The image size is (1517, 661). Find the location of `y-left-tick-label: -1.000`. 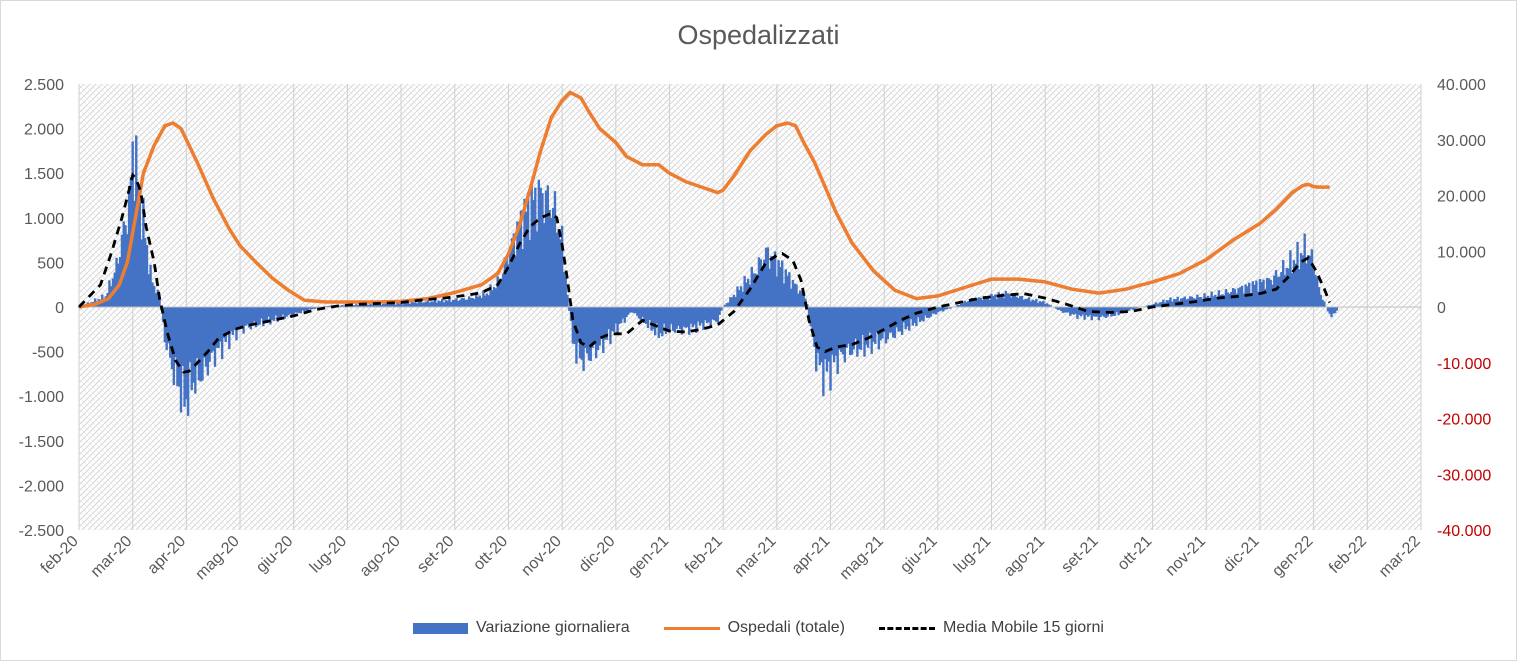

y-left-tick-label: -1.000 is located at coordinates (41, 397).